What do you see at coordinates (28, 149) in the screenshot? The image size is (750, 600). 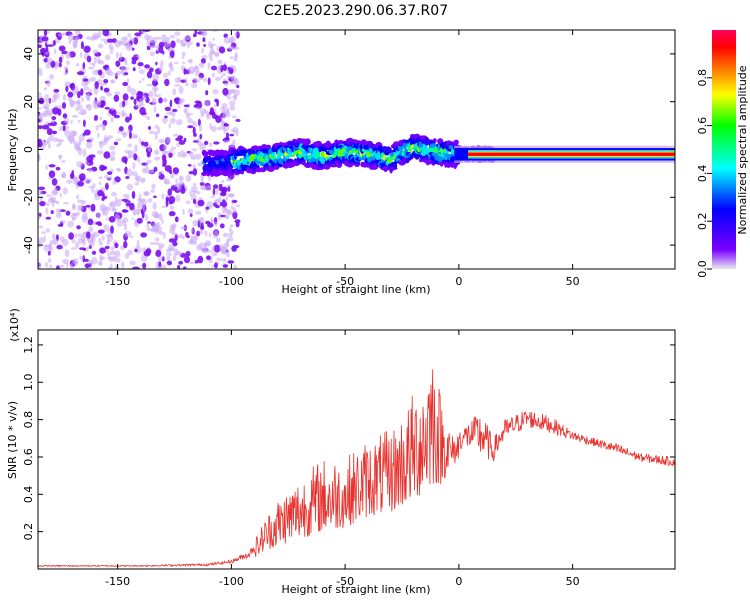 I see `spectrogram-ytick-label: 0` at bounding box center [28, 149].